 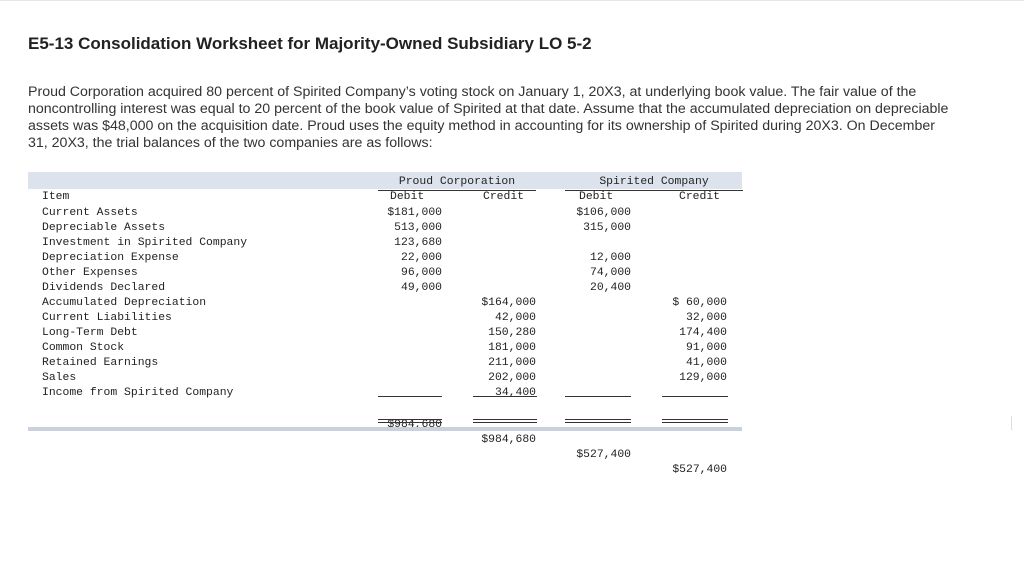 What do you see at coordinates (418, 243) in the screenshot?
I see `row-proud-debit: 123,680` at bounding box center [418, 243].